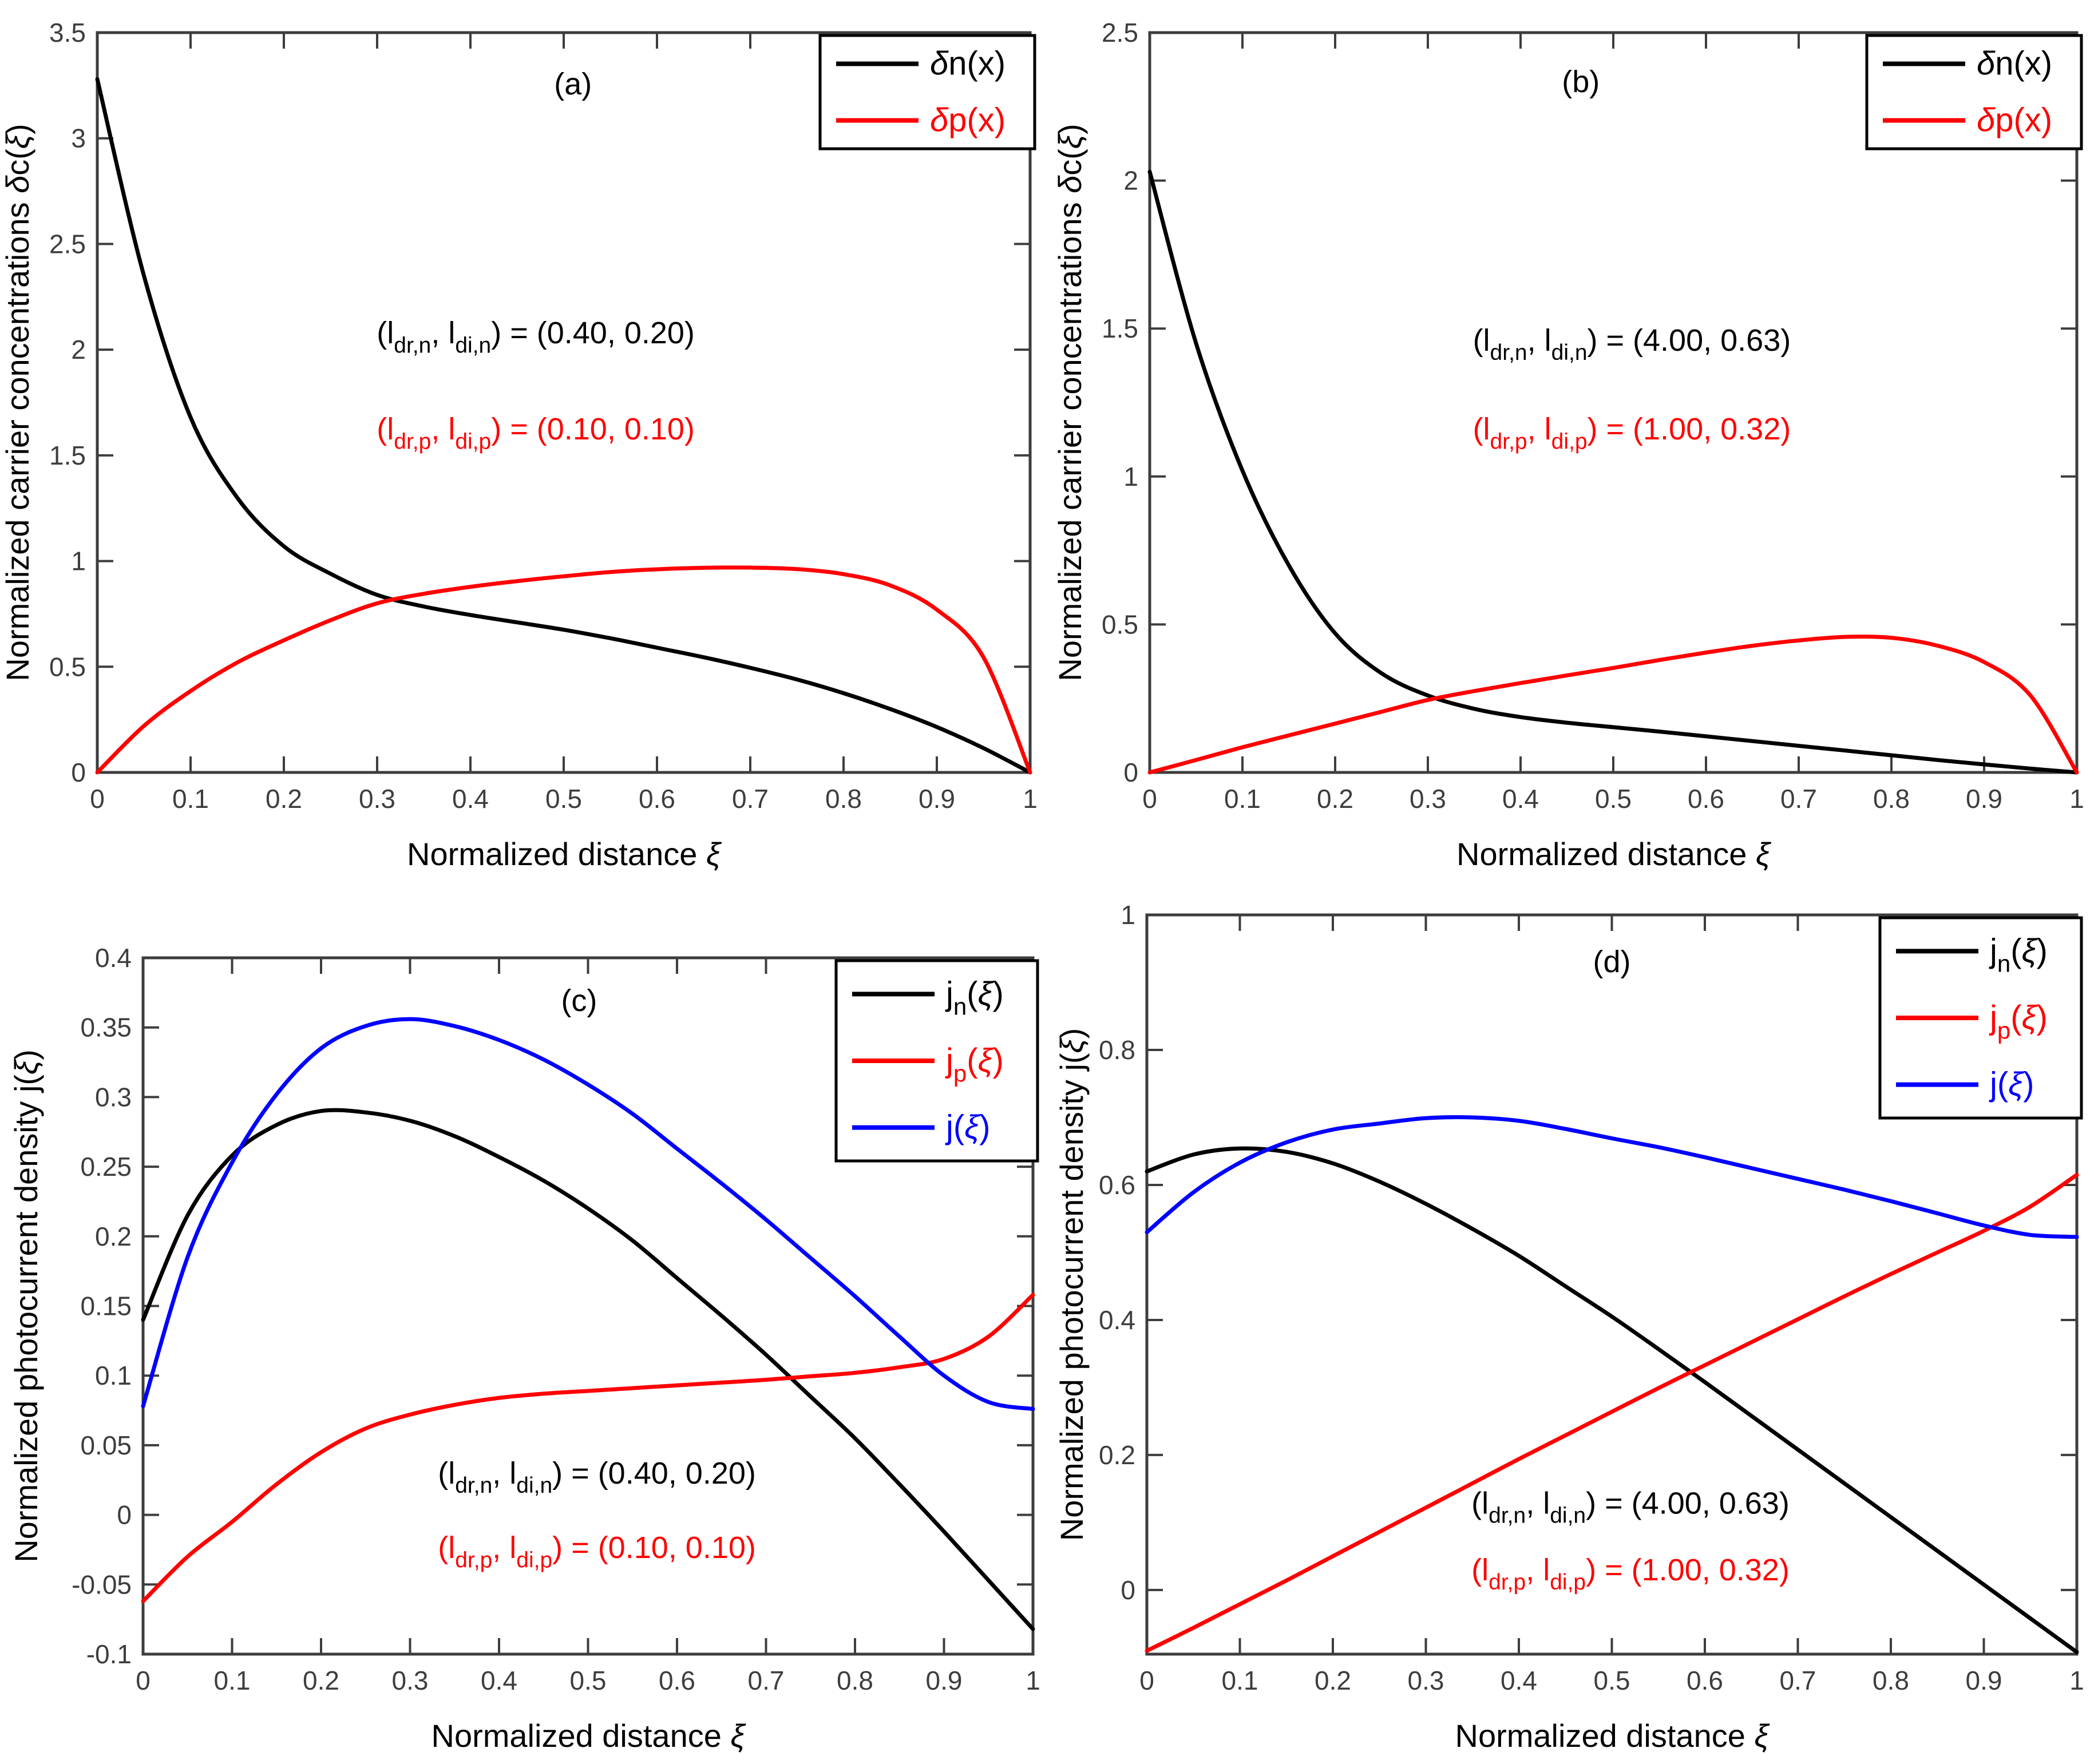 The height and width of the screenshot is (1764, 2094). Describe the element at coordinates (109, 1654) in the screenshot. I see `y-tick-label: -0.1` at that location.